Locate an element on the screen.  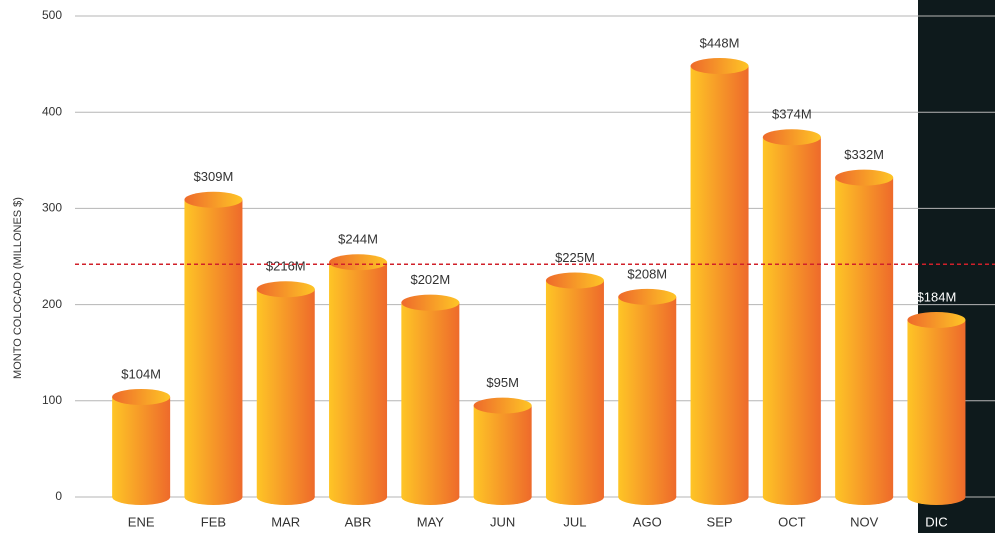
x-tick-label: OCT is located at coordinates (792, 521).